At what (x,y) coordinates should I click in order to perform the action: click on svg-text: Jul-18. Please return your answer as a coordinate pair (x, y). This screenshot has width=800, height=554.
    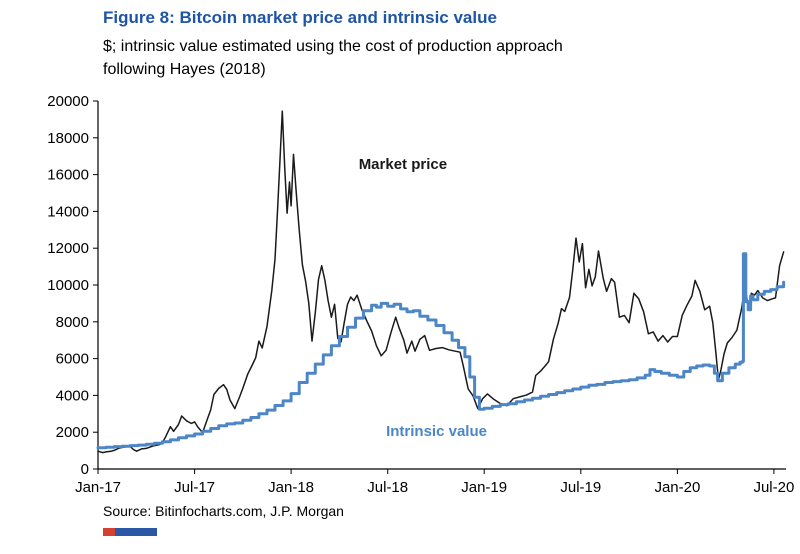
    Looking at the image, I should click on (387, 487).